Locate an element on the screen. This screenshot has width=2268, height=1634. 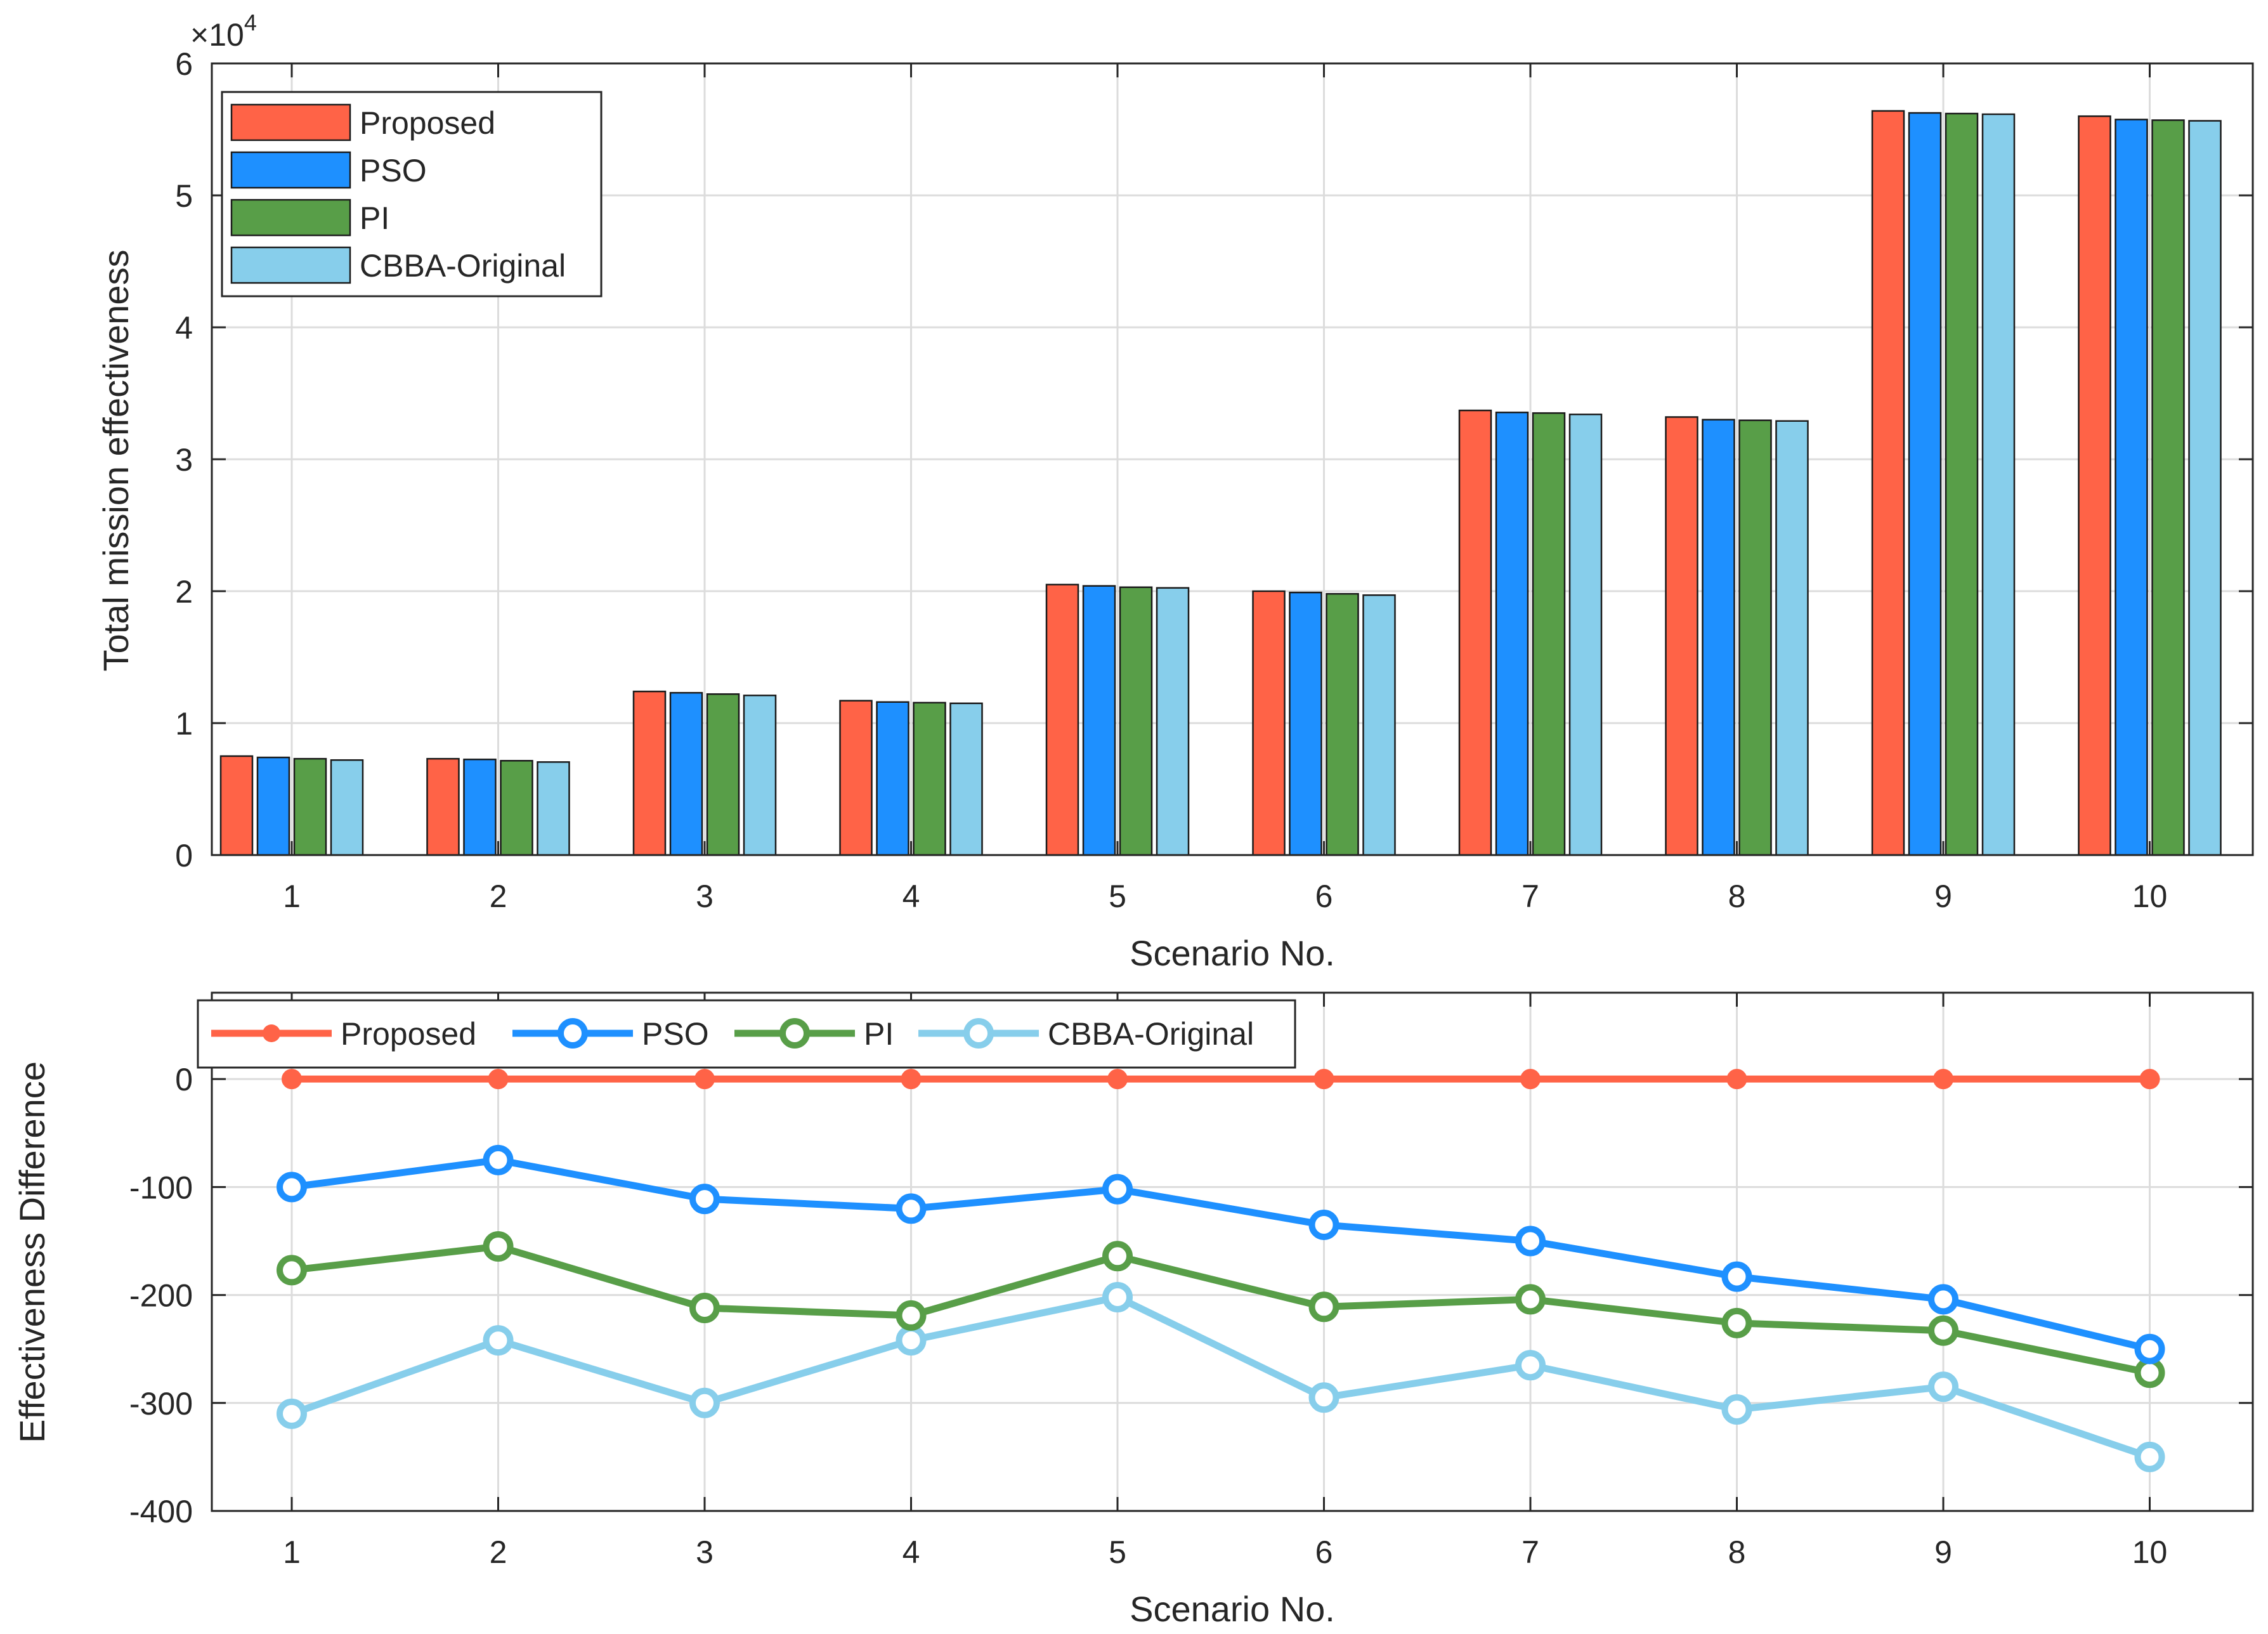
line-chart-x-tick-label: 7 is located at coordinates (1530, 1552).